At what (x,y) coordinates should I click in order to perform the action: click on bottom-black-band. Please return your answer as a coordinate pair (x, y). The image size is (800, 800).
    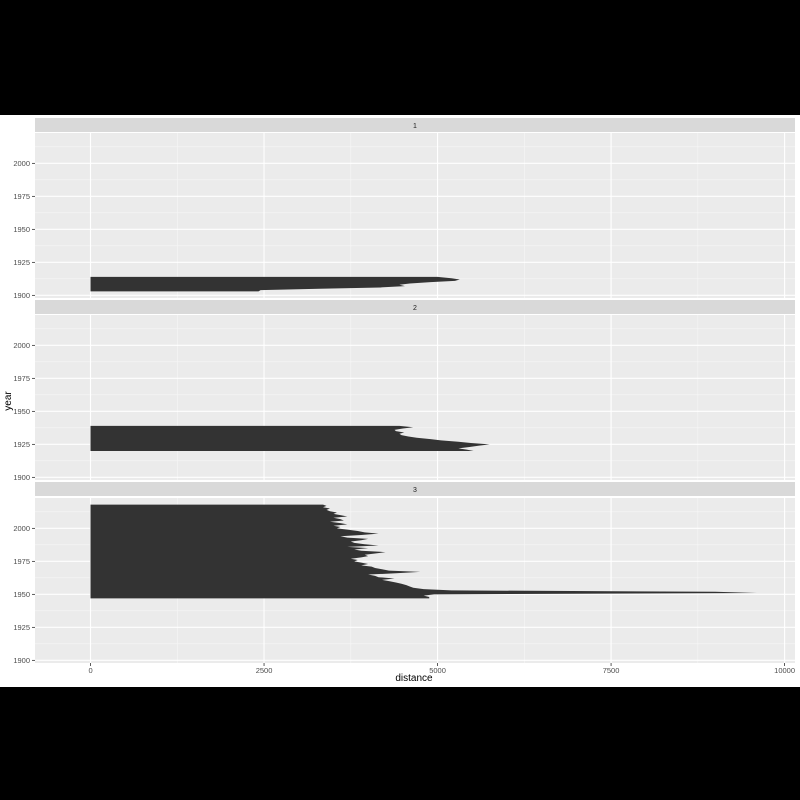
    Looking at the image, I should click on (400, 743).